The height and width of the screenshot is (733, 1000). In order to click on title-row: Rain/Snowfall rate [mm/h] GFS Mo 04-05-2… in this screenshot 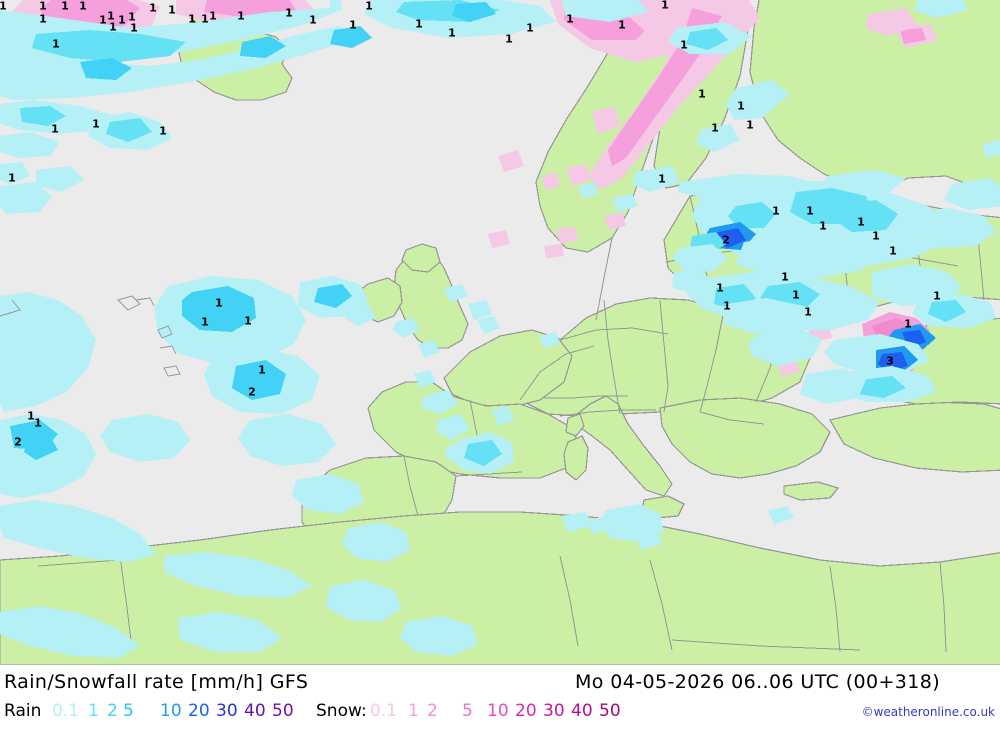, I will do `click(500, 683)`.